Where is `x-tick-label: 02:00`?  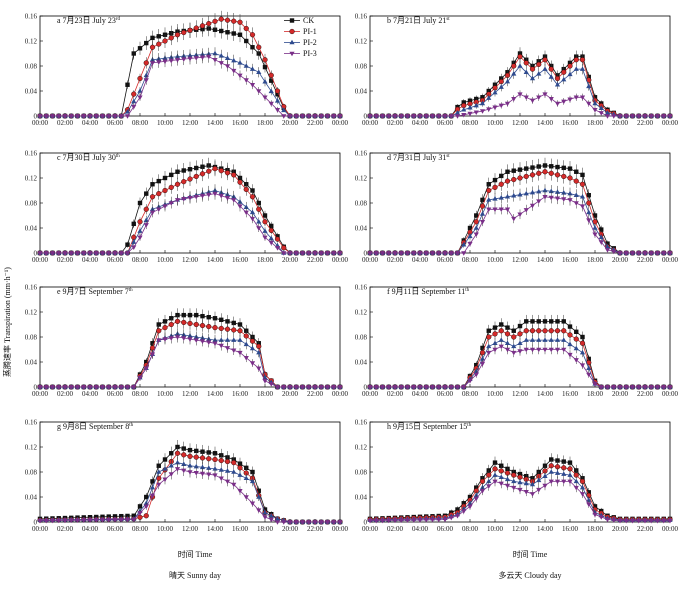
x-tick-label: 02:00 is located at coordinates (65, 123).